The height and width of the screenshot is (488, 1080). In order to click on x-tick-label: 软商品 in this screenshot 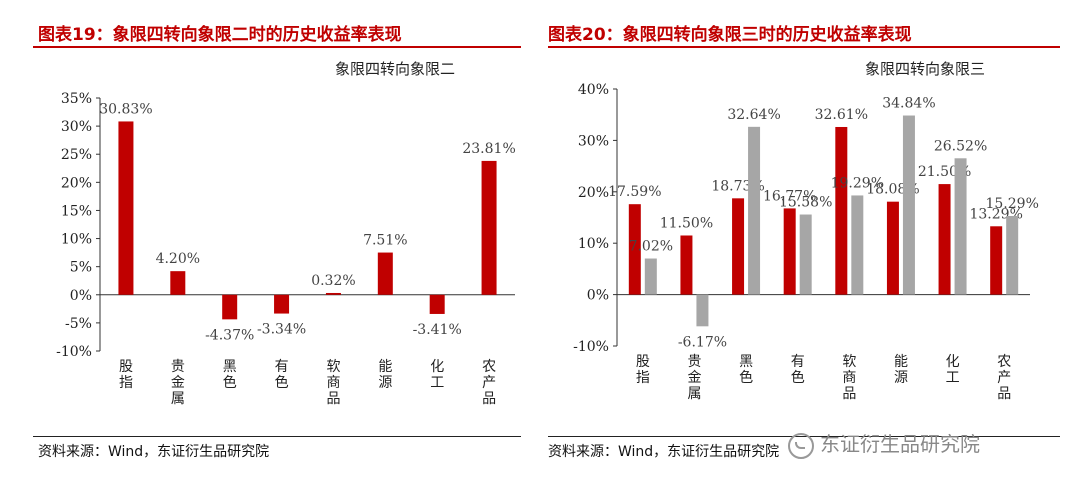, I will do `click(849, 378)`.